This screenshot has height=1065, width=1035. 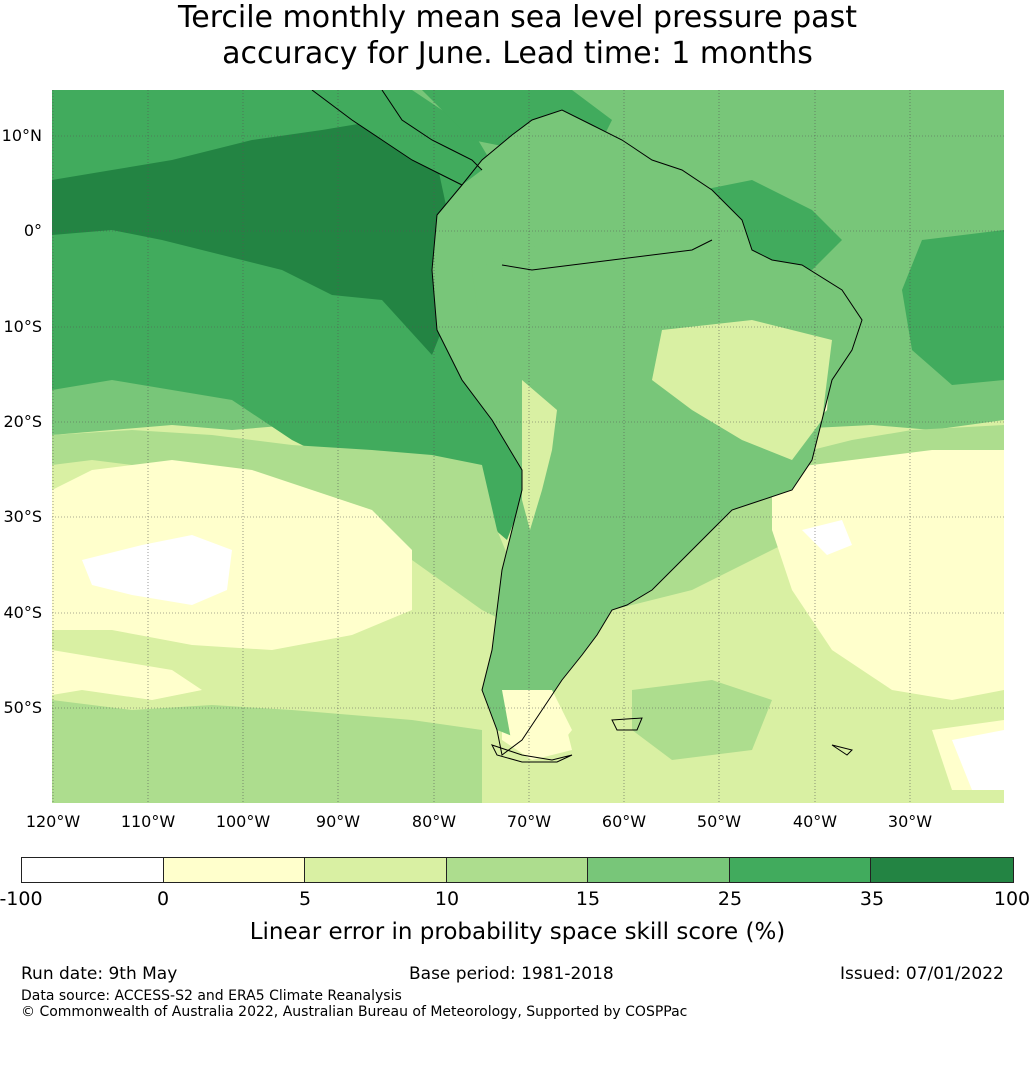 I want to click on colorbar-tick-5: 5, so click(x=305, y=899).